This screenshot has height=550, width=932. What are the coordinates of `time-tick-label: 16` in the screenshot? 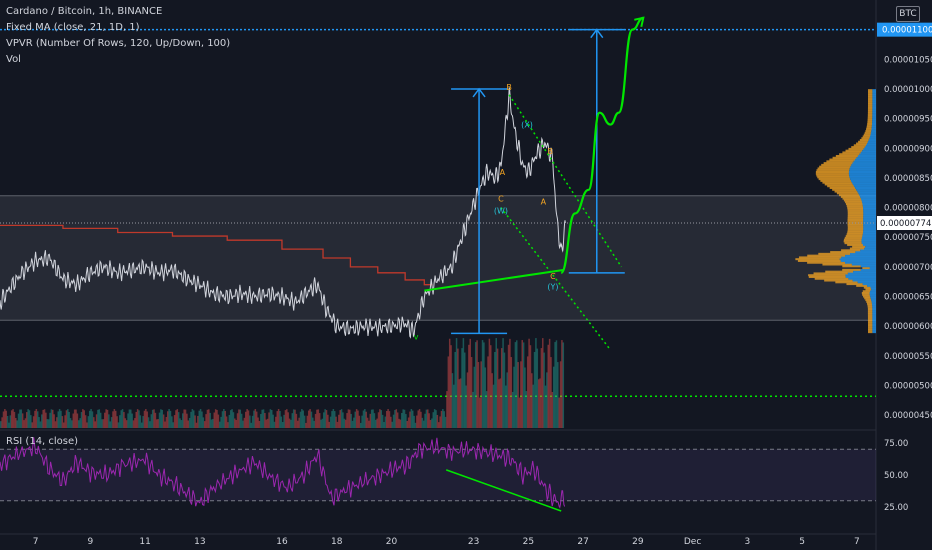 It's located at (282, 542).